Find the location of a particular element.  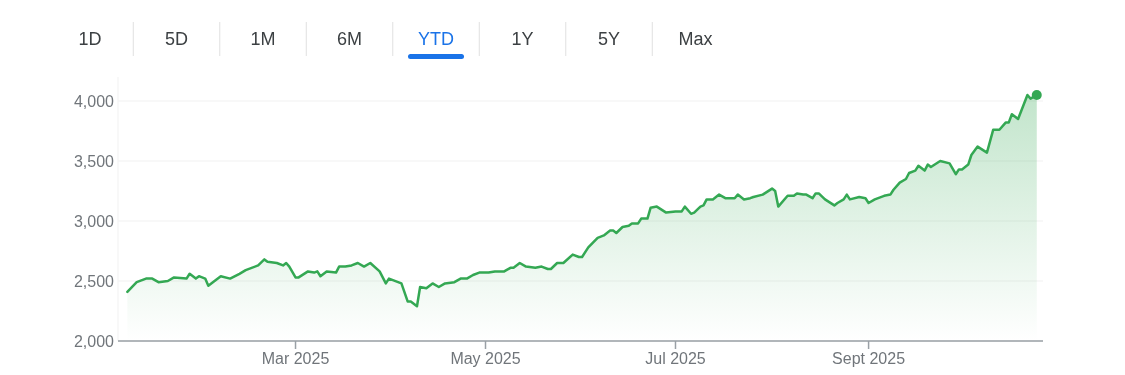

y-tick-label: 4,000 is located at coordinates (94, 101).